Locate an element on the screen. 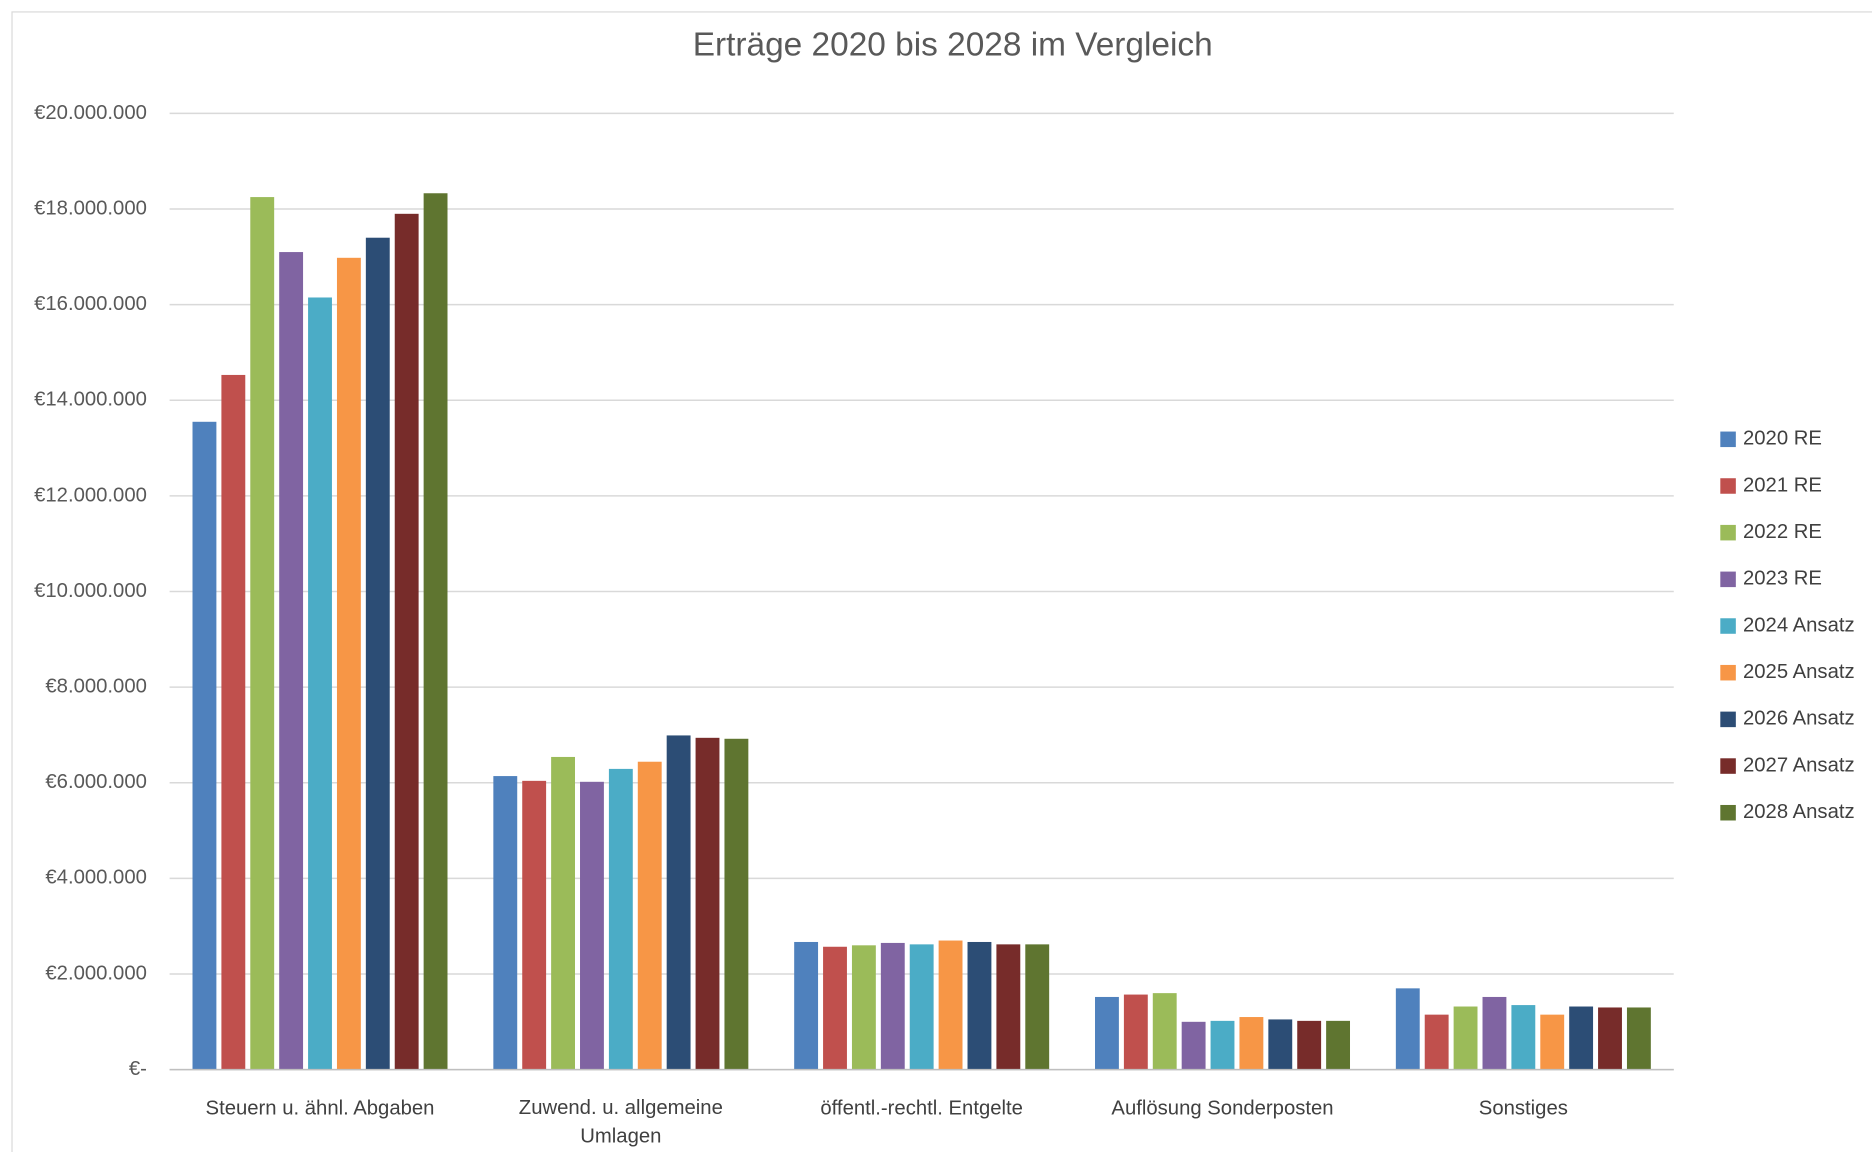  x-tick-label: öffentl.-rechtl. Entgelte is located at coordinates (921, 1108).